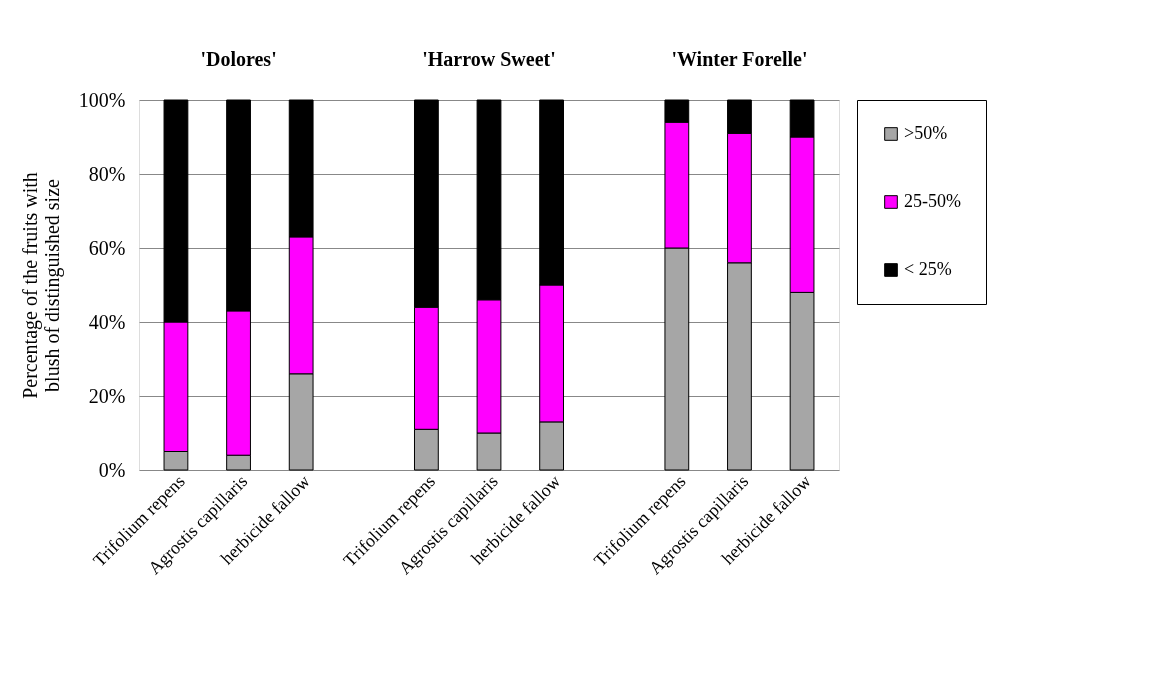 This screenshot has height=688, width=1155. What do you see at coordinates (102, 99) in the screenshot?
I see `y-tick-label: 100%` at bounding box center [102, 99].